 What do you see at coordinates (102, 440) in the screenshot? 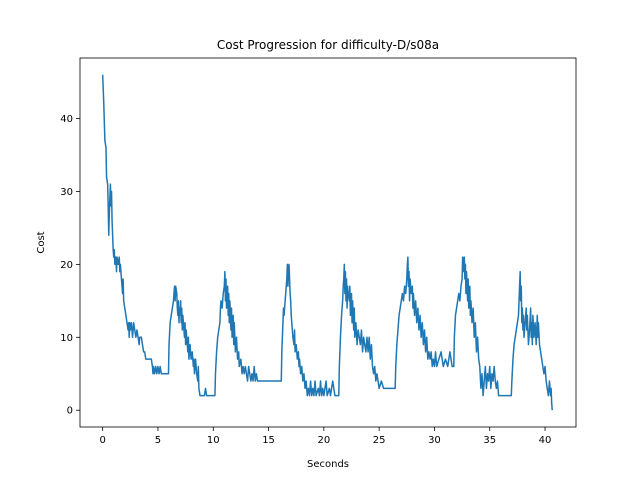
I see `x-tick-label: 0` at bounding box center [102, 440].